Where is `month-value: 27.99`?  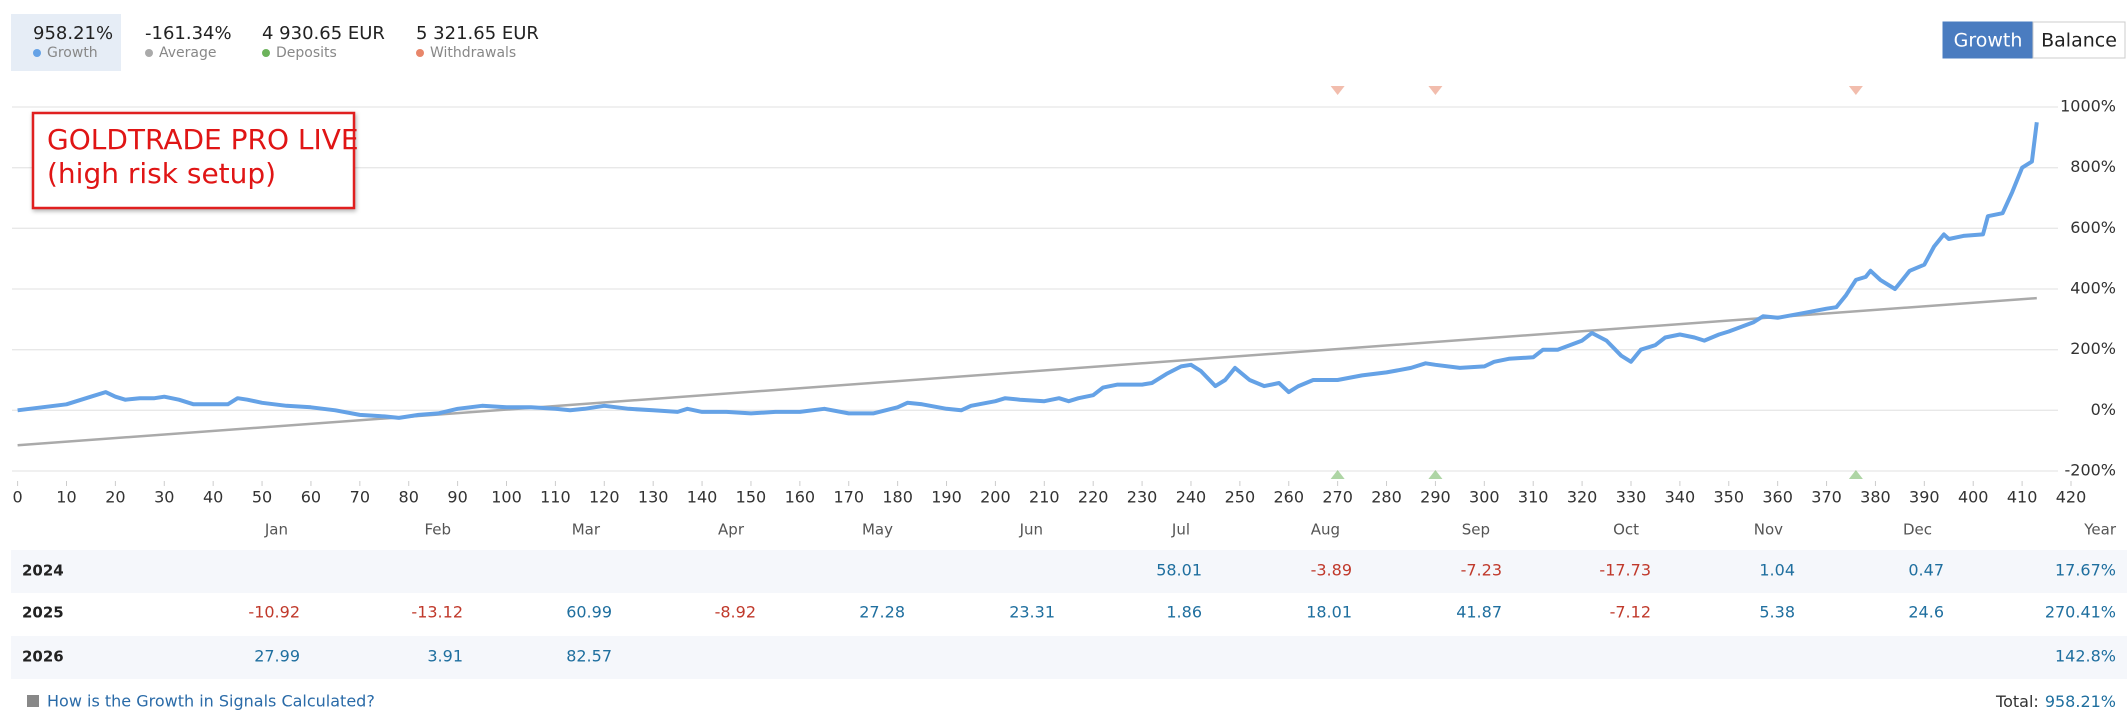 month-value: 27.99 is located at coordinates (277, 656).